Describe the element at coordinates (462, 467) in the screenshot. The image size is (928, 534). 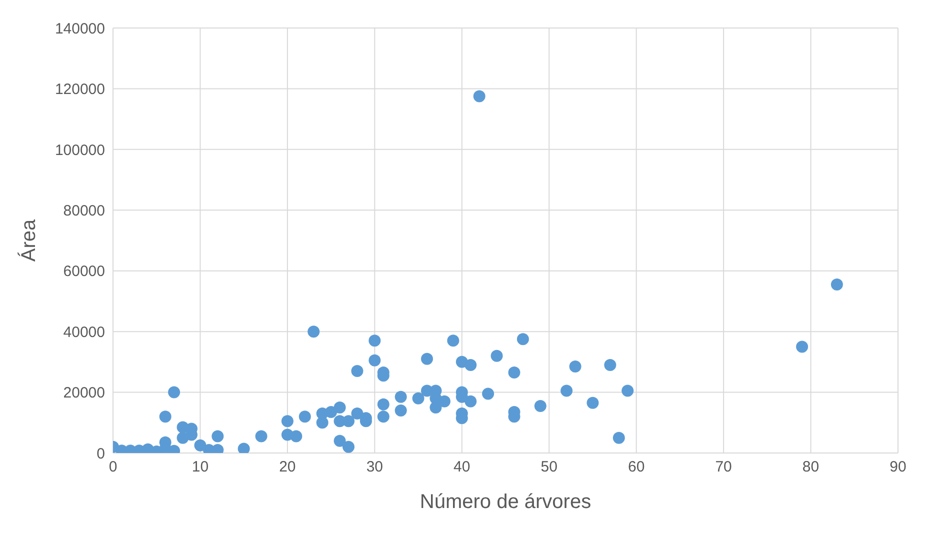
I see `x-tick-label: 40` at that location.